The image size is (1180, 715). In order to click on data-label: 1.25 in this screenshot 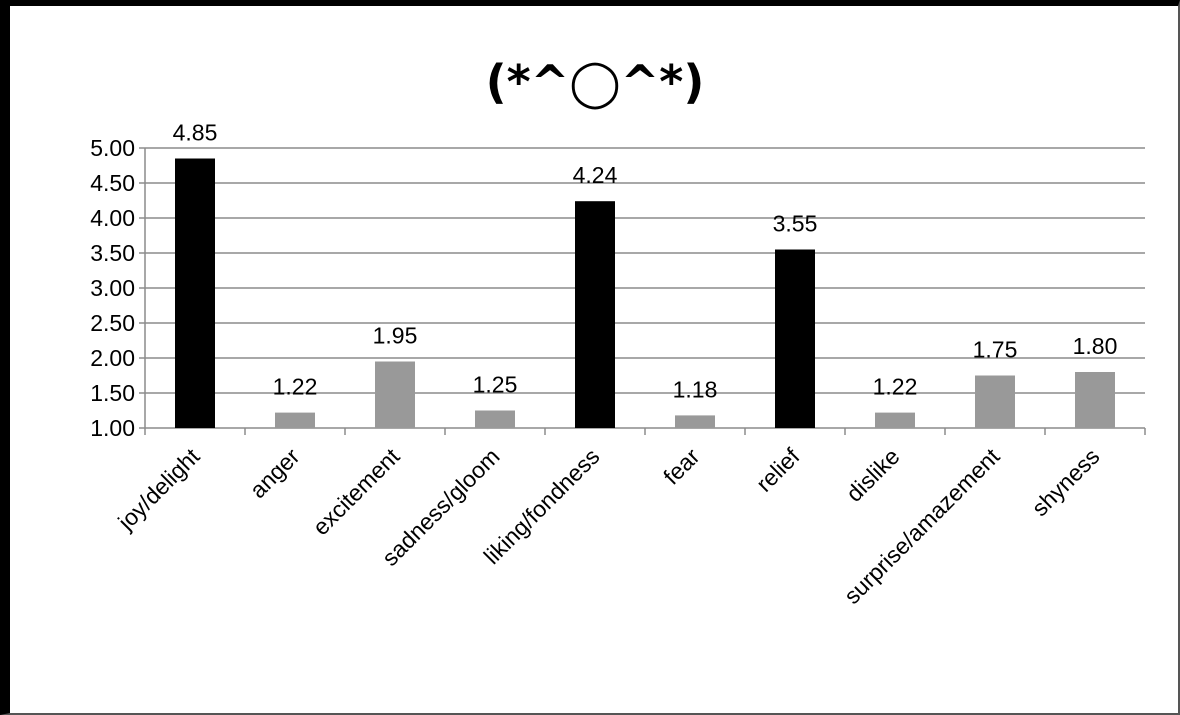, I will do `click(495, 385)`.